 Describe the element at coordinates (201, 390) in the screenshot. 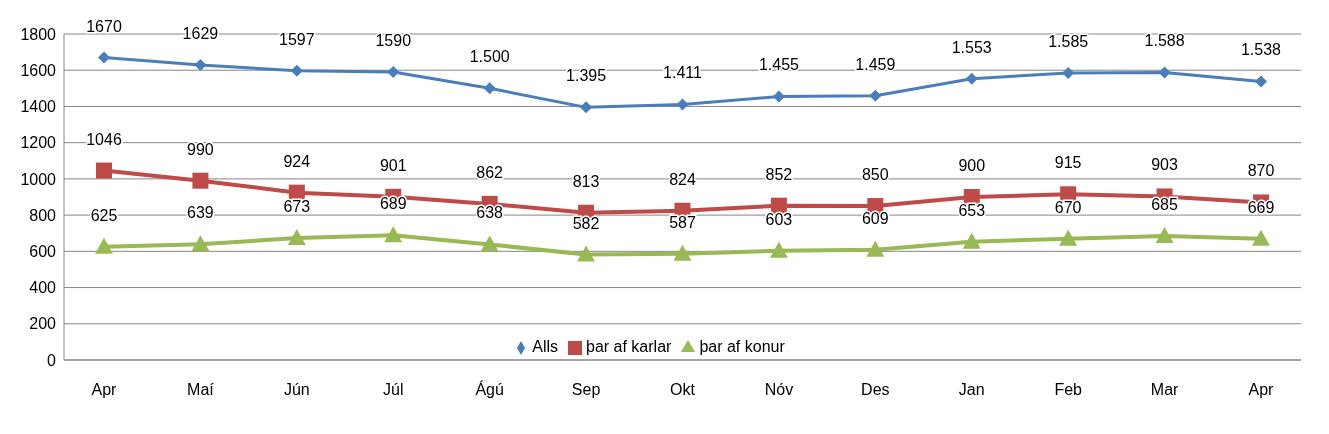

I see `x-tick-label: Maí` at that location.